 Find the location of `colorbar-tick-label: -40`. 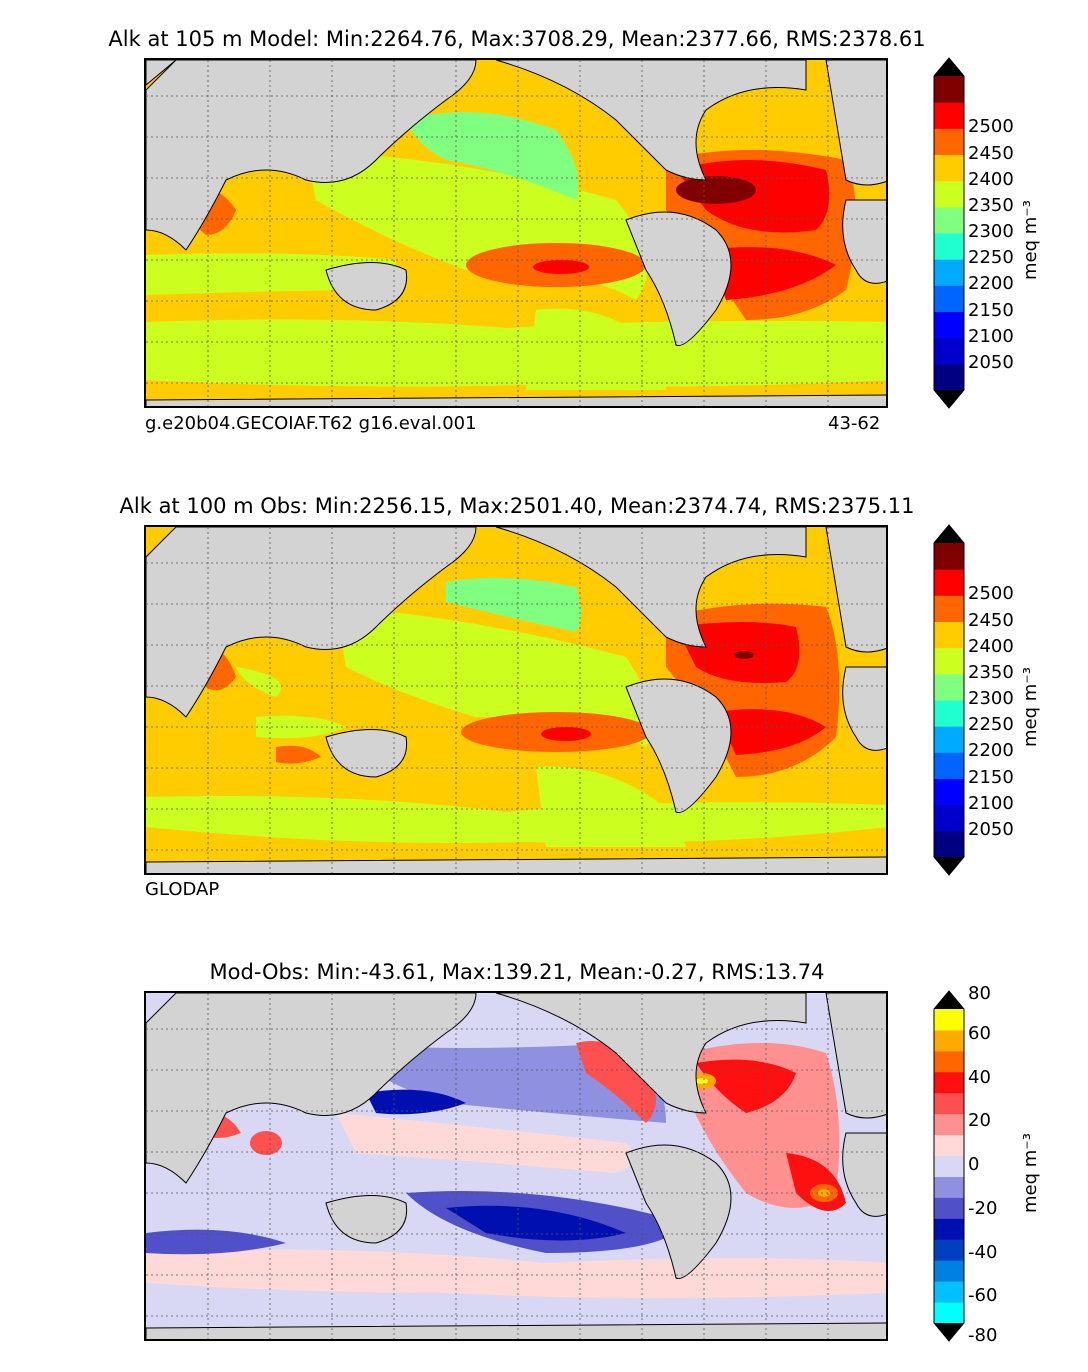

colorbar-tick-label: -40 is located at coordinates (983, 1252).